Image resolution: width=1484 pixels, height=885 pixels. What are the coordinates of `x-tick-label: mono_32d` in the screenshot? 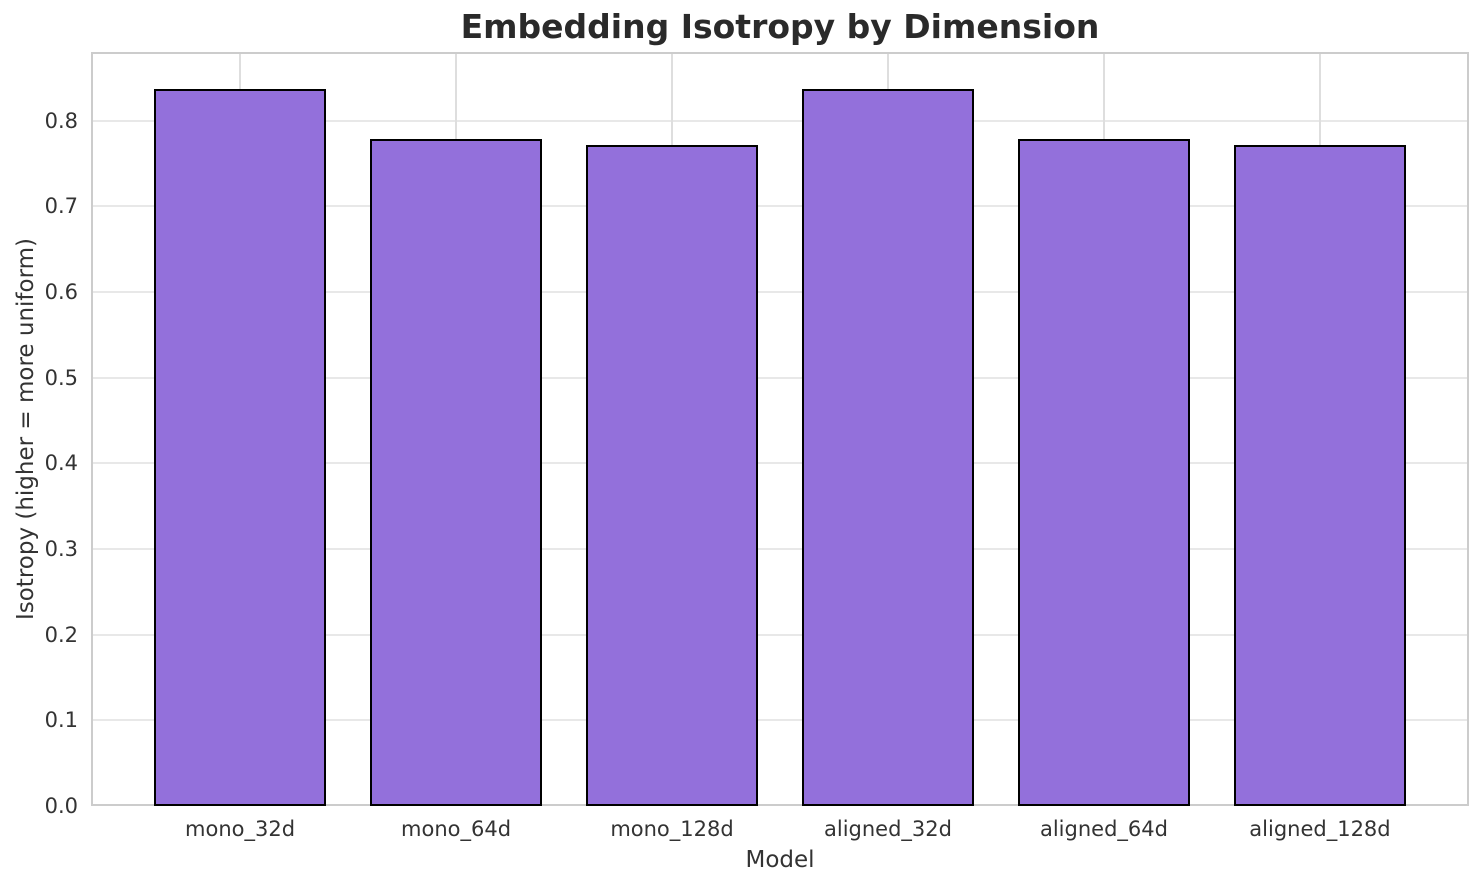 It's located at (240, 829).